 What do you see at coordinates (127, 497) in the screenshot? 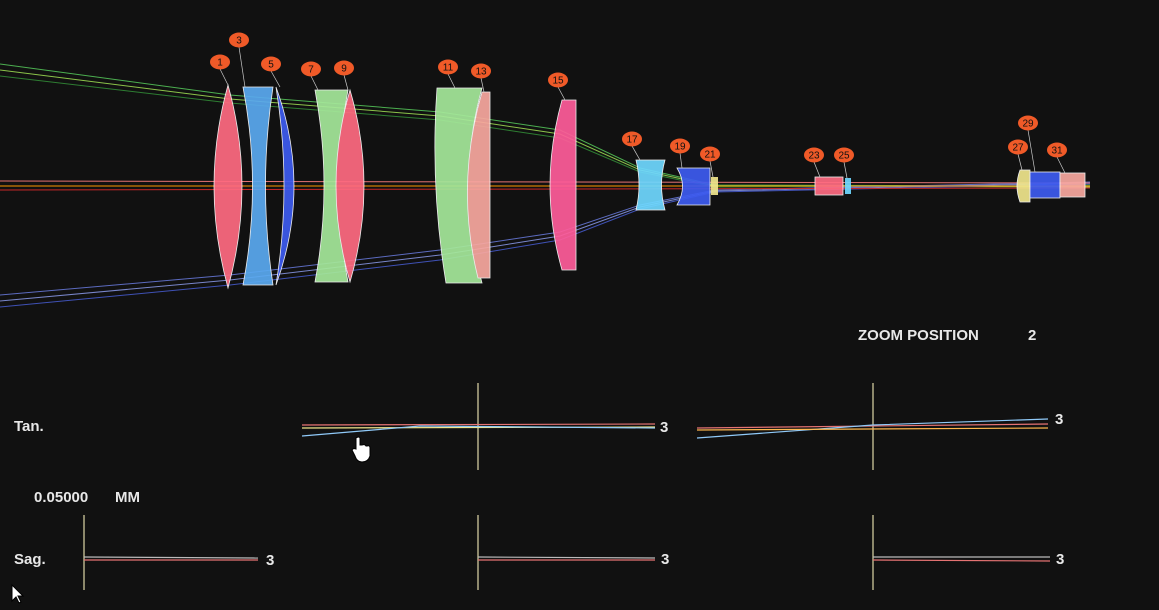
I see `scale-unit: MM` at bounding box center [127, 497].